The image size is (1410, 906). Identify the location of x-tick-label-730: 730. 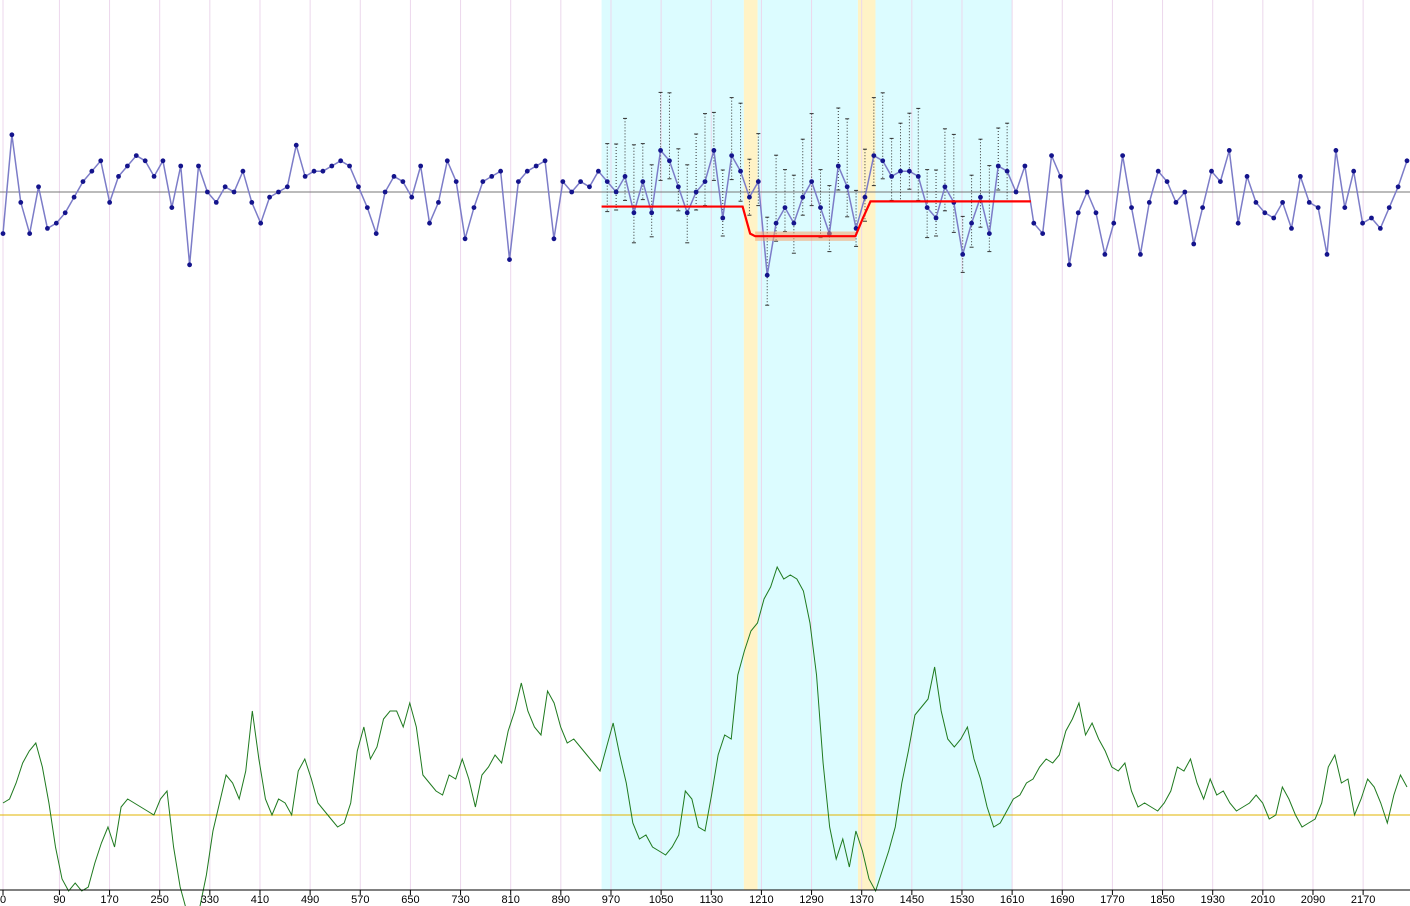
(460, 900).